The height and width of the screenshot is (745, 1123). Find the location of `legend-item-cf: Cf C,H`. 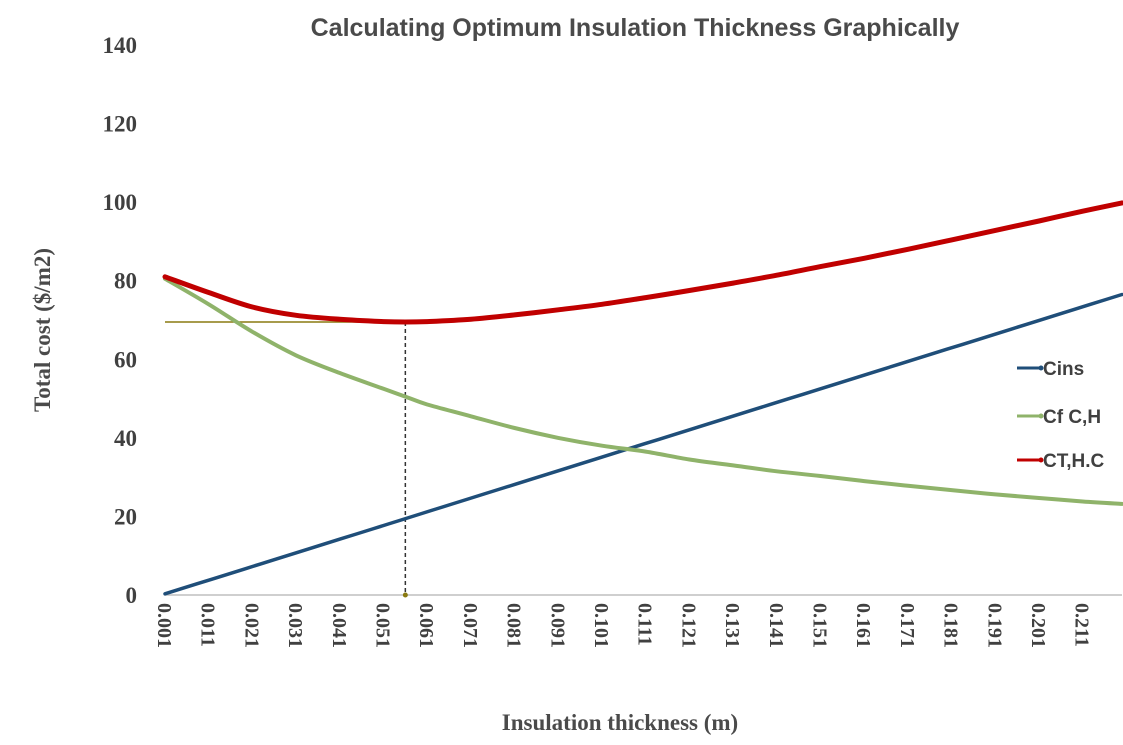

legend-item-cf: Cf C,H is located at coordinates (1059, 417).